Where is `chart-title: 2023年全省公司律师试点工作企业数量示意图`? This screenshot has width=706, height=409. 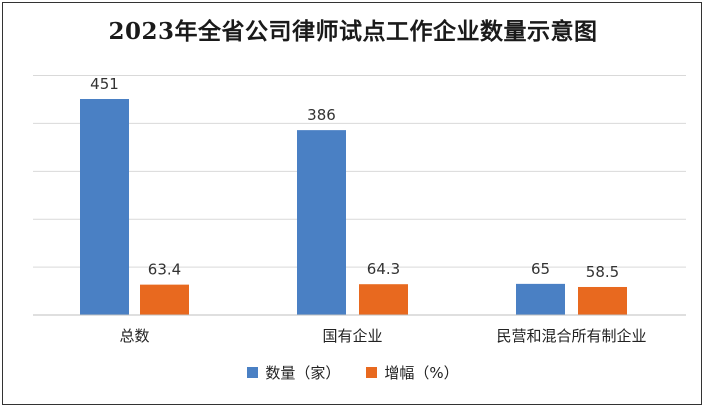
chart-title: 2023年全省公司律师试点工作企业数量示意图 is located at coordinates (353, 31).